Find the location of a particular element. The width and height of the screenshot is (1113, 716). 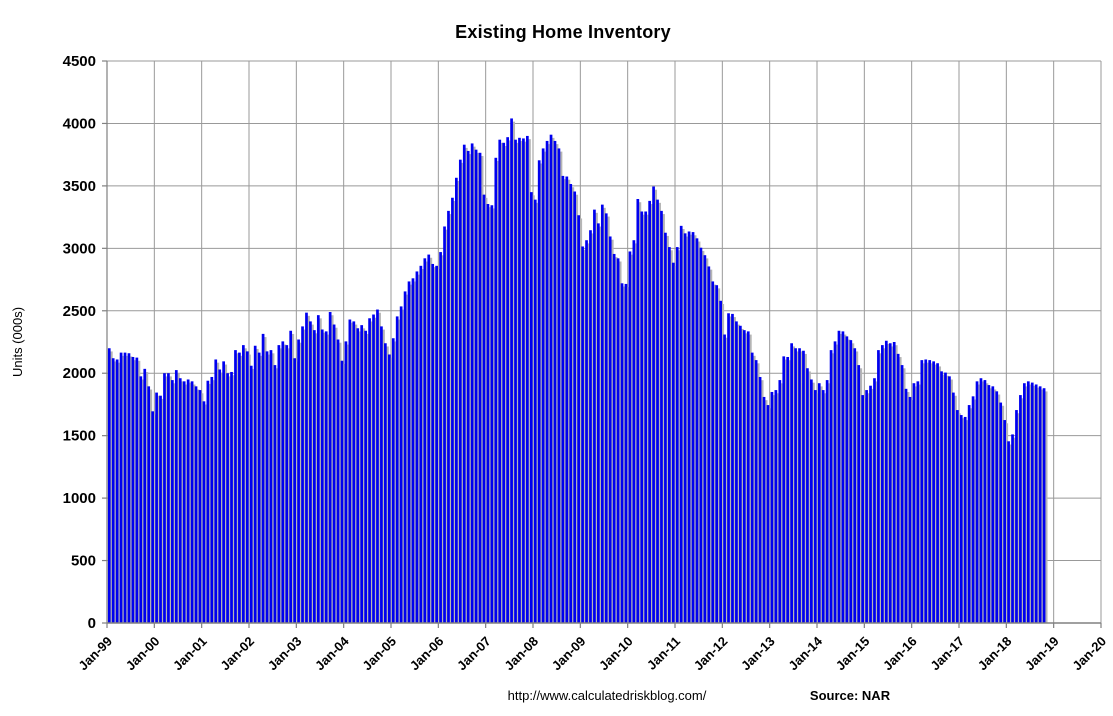

x-tick-label: Jan-16 is located at coordinates (900, 654).